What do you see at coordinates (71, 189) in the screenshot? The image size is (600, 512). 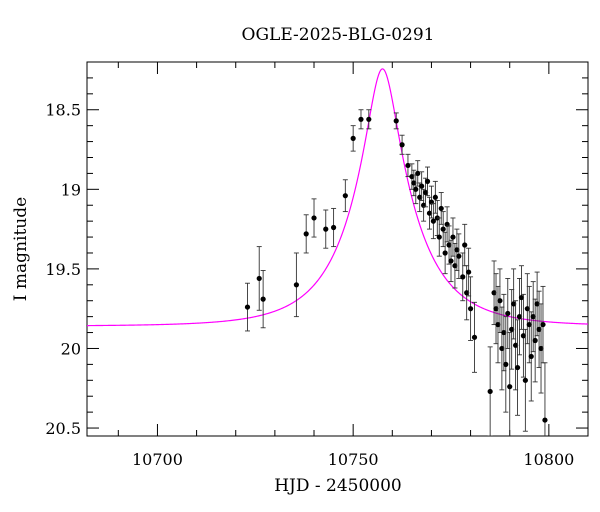 I see `y-tick-label: 19` at bounding box center [71, 189].